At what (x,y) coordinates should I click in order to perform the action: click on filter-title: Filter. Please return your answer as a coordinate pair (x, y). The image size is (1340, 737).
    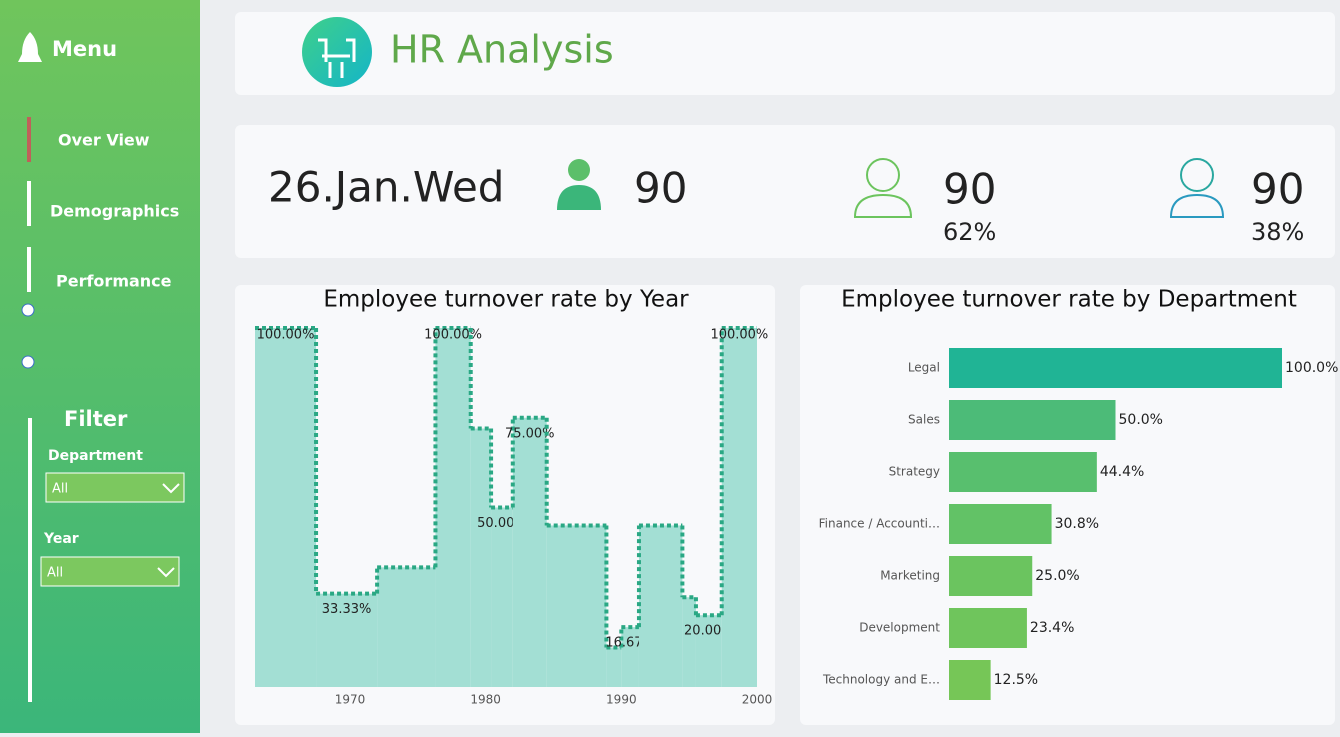
    Looking at the image, I should click on (96, 419).